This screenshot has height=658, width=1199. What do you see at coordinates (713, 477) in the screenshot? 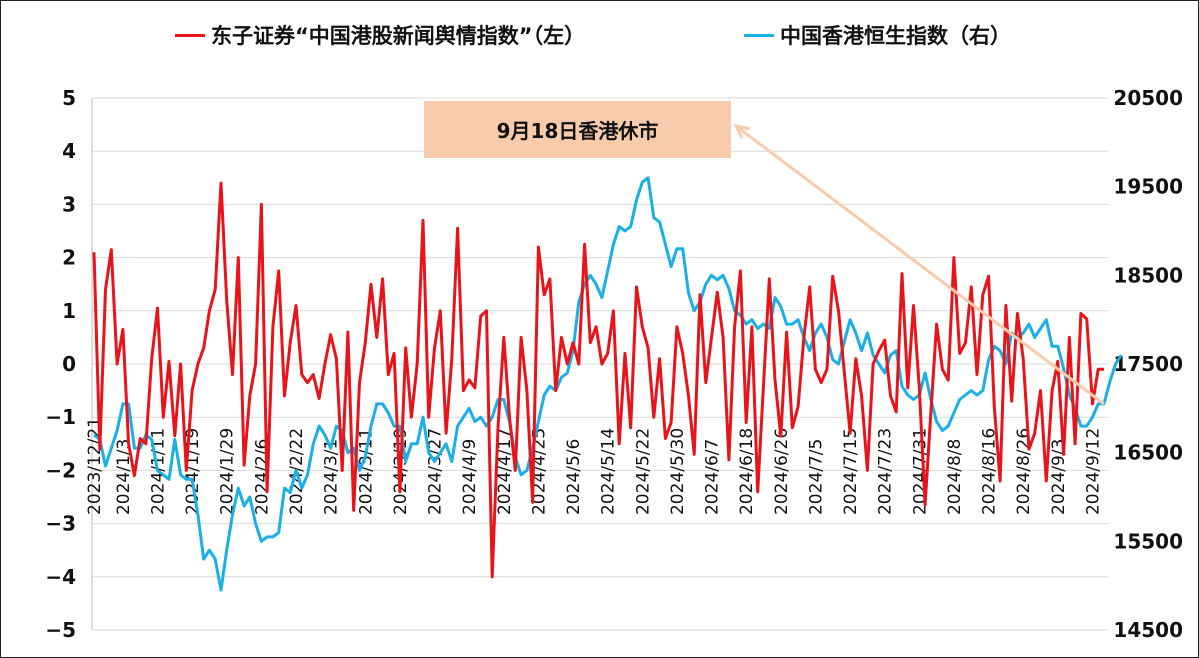
I see `x-tick-label: 2024/6/7` at bounding box center [713, 477].